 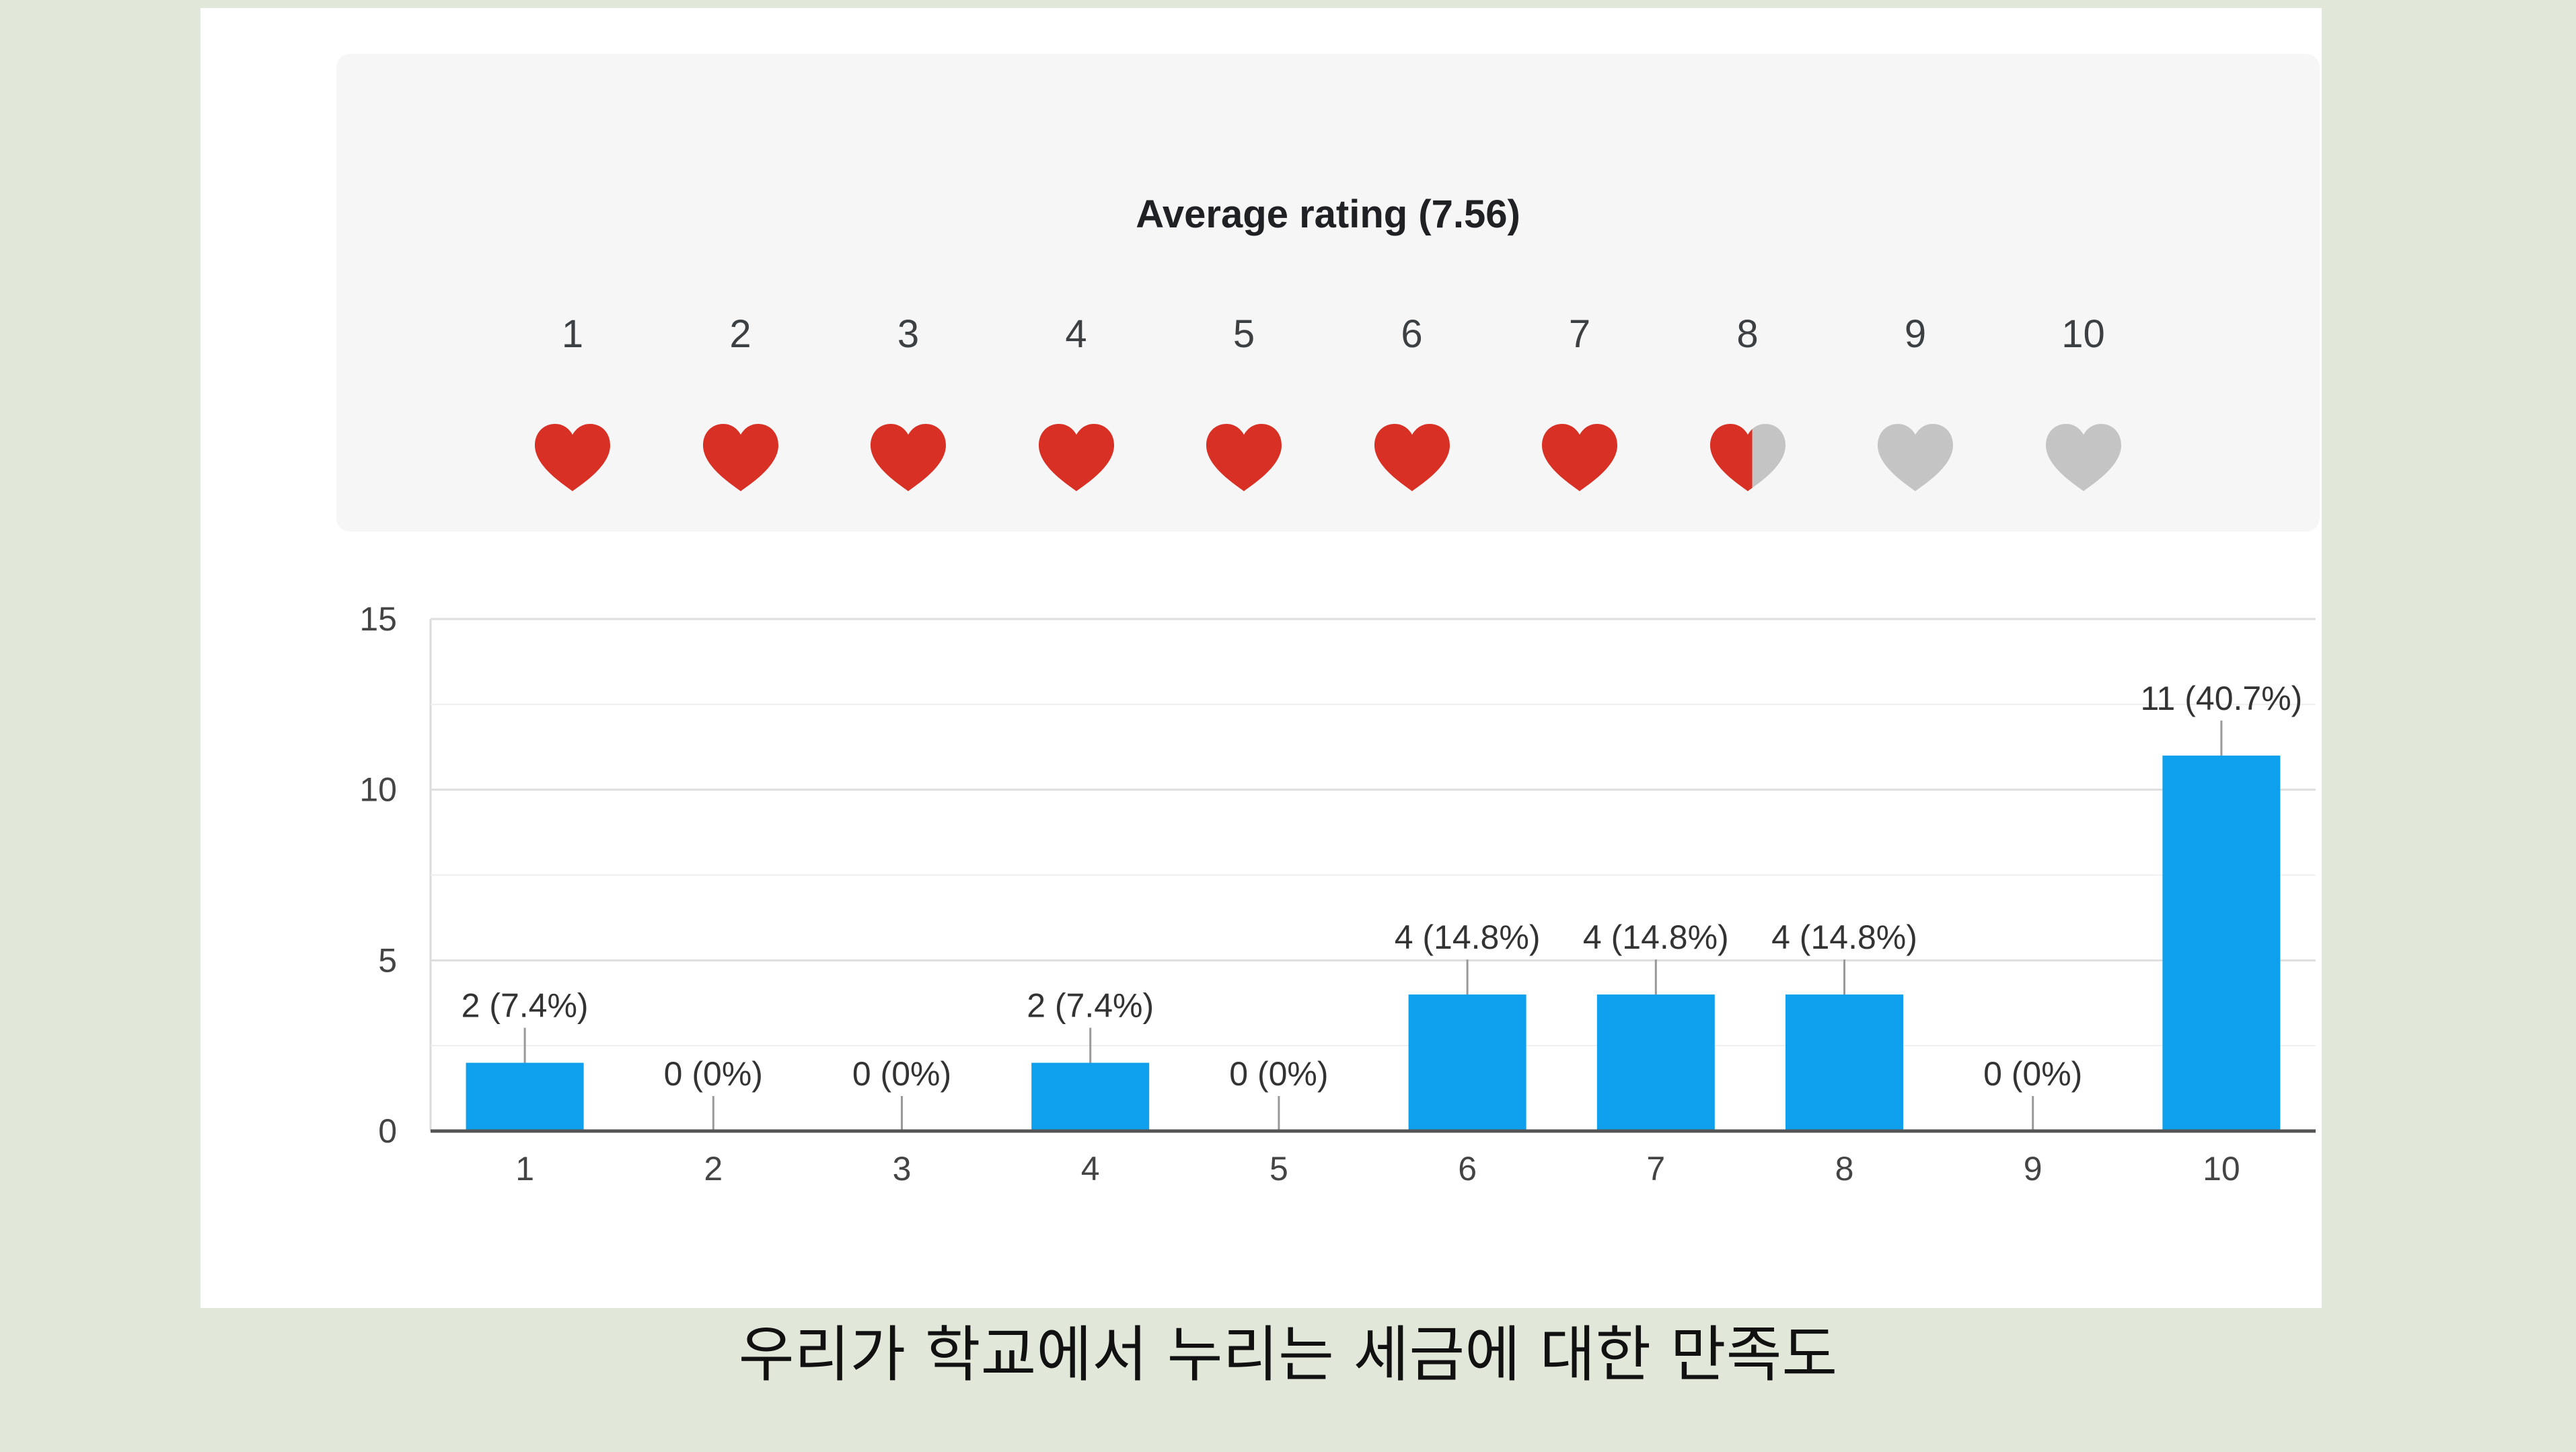 What do you see at coordinates (2083, 334) in the screenshot?
I see `scale-number-10: 10` at bounding box center [2083, 334].